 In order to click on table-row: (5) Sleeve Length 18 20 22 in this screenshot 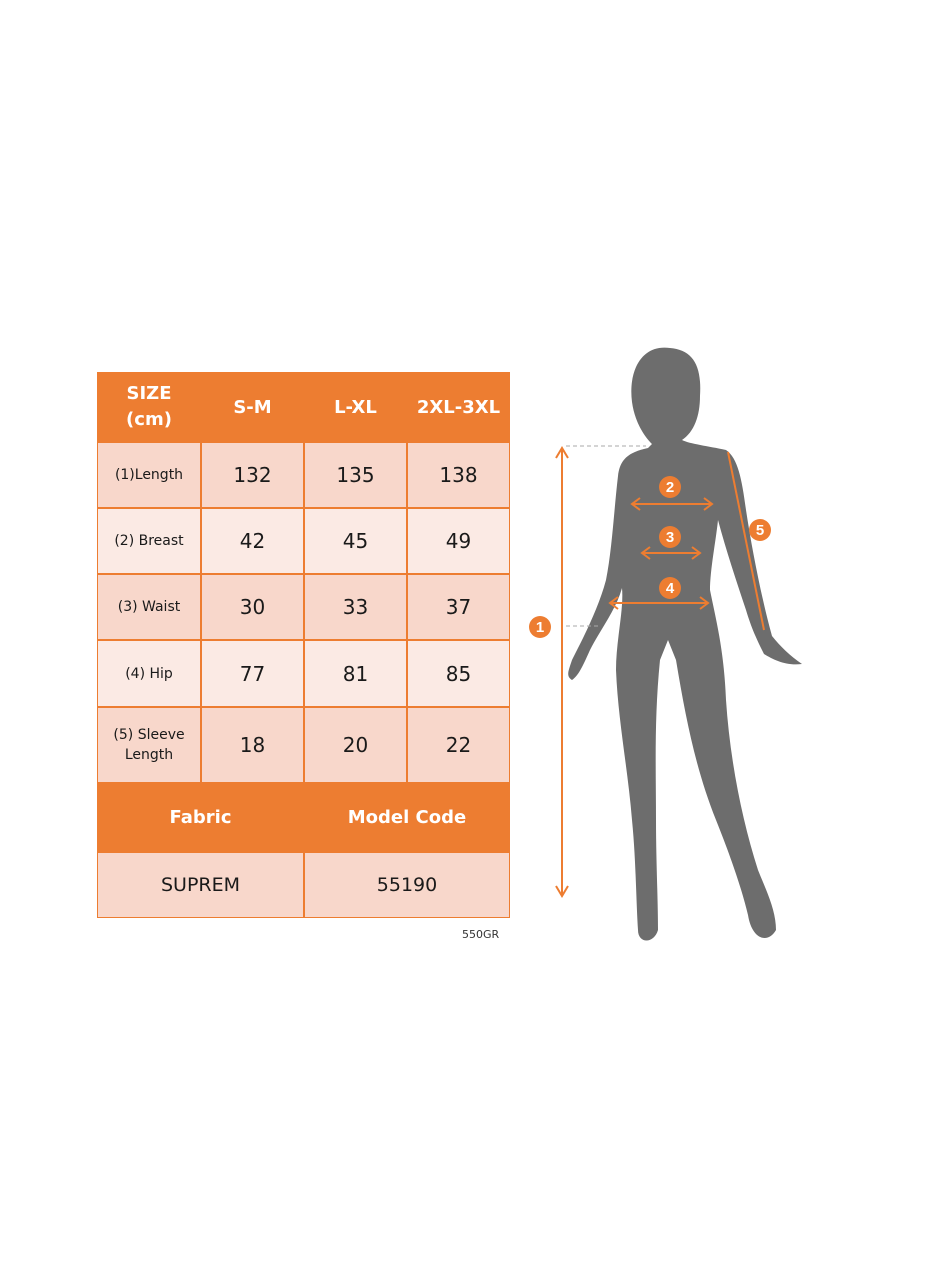, I will do `click(303, 745)`.